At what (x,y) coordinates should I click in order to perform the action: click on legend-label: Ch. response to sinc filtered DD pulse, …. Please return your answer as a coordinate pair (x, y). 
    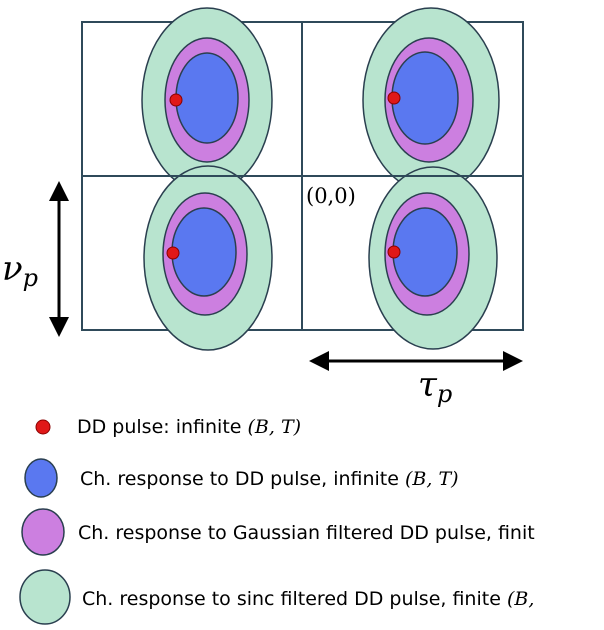
    Looking at the image, I should click on (308, 599).